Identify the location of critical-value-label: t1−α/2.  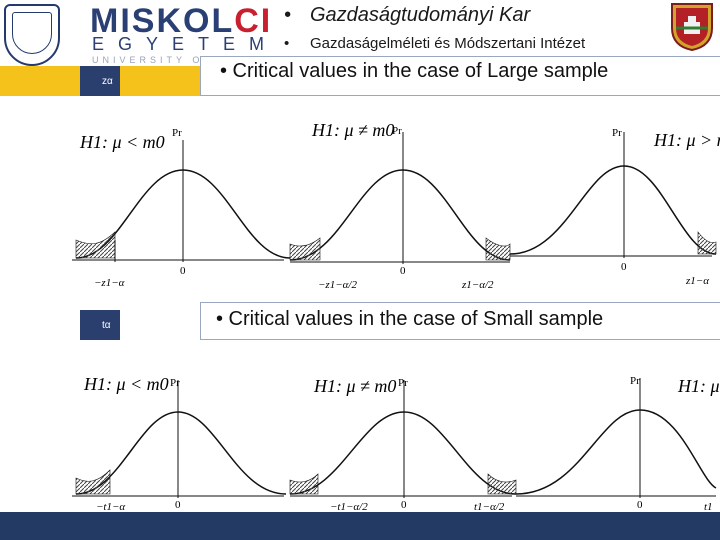
(489, 507).